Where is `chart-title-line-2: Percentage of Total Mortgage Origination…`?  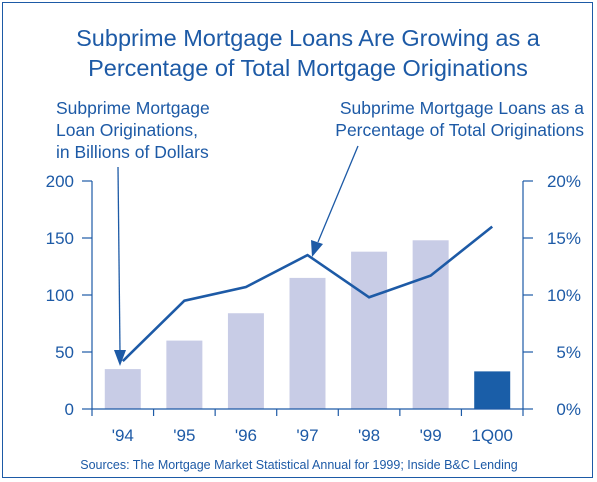
chart-title-line-2: Percentage of Total Mortgage Origination… is located at coordinates (308, 68).